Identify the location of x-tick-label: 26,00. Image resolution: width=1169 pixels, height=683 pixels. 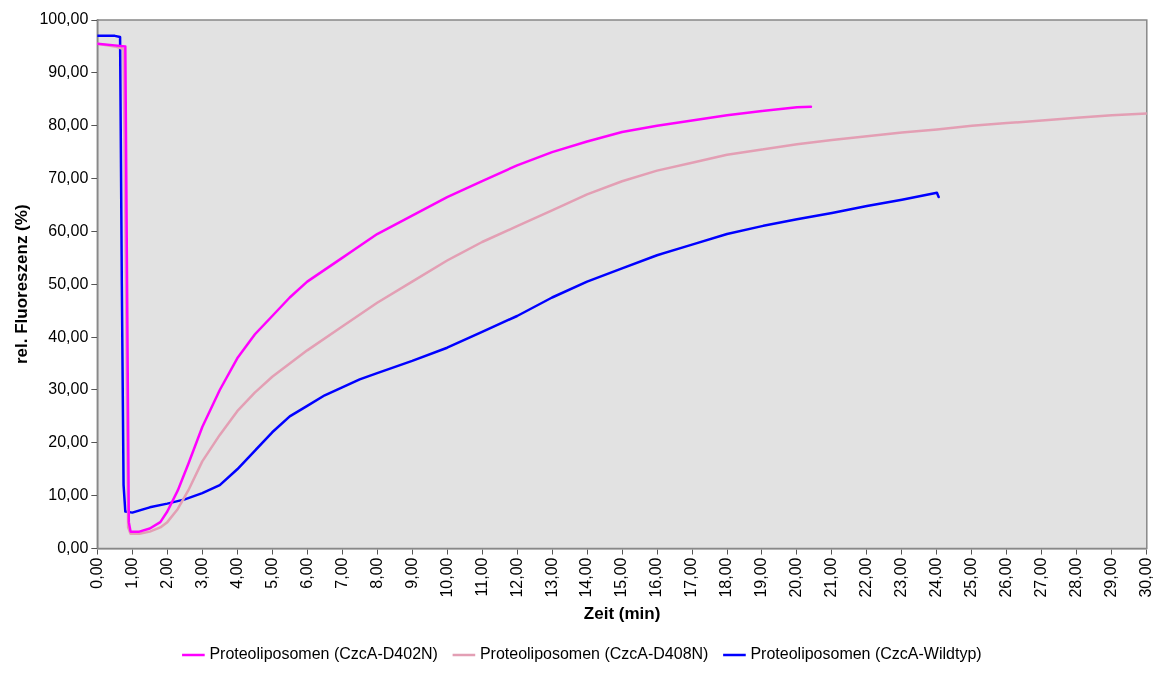
(1006, 577).